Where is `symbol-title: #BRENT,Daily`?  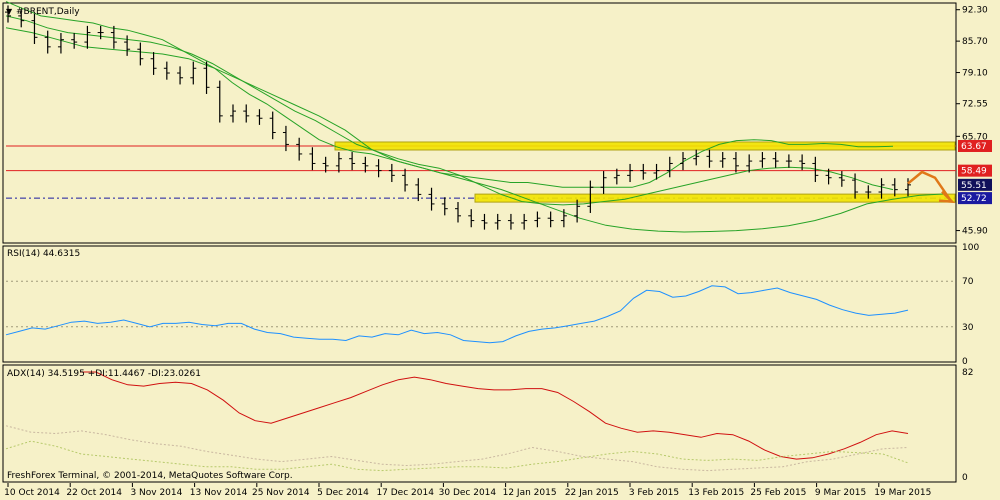
symbol-title: #BRENT,Daily is located at coordinates (48, 12).